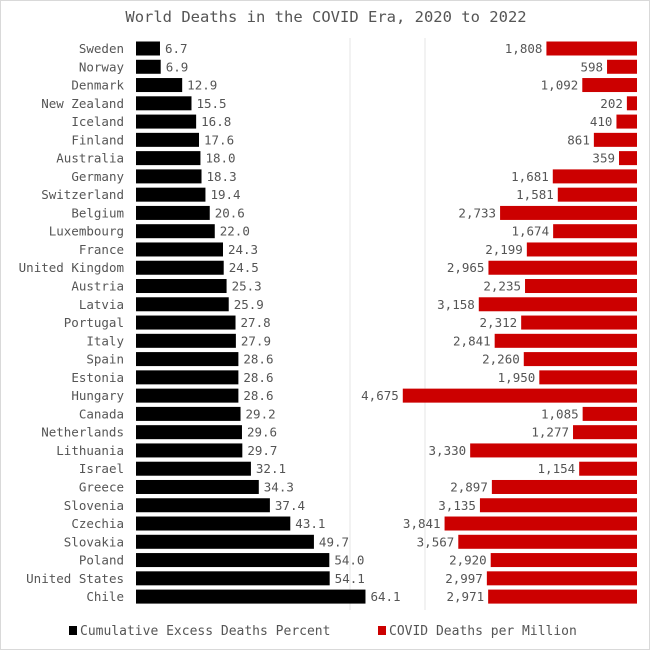 Image resolution: width=652 pixels, height=652 pixels. Describe the element at coordinates (477, 212) in the screenshot. I see `covid-value-belgium: 2,733` at that location.